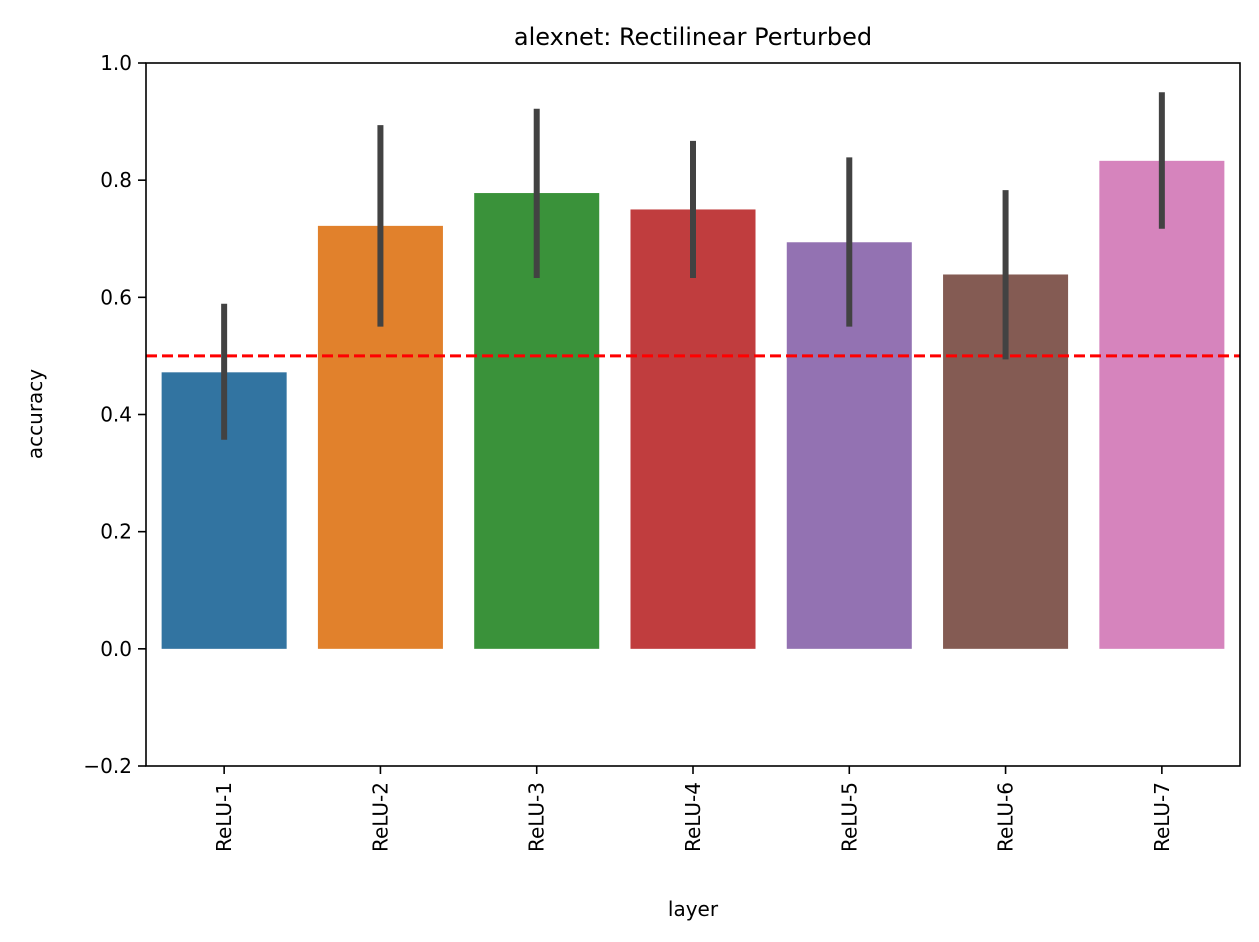 The width and height of the screenshot is (1259, 942). What do you see at coordinates (849, 817) in the screenshot?
I see `x-tick-label: ReLU-5` at bounding box center [849, 817].